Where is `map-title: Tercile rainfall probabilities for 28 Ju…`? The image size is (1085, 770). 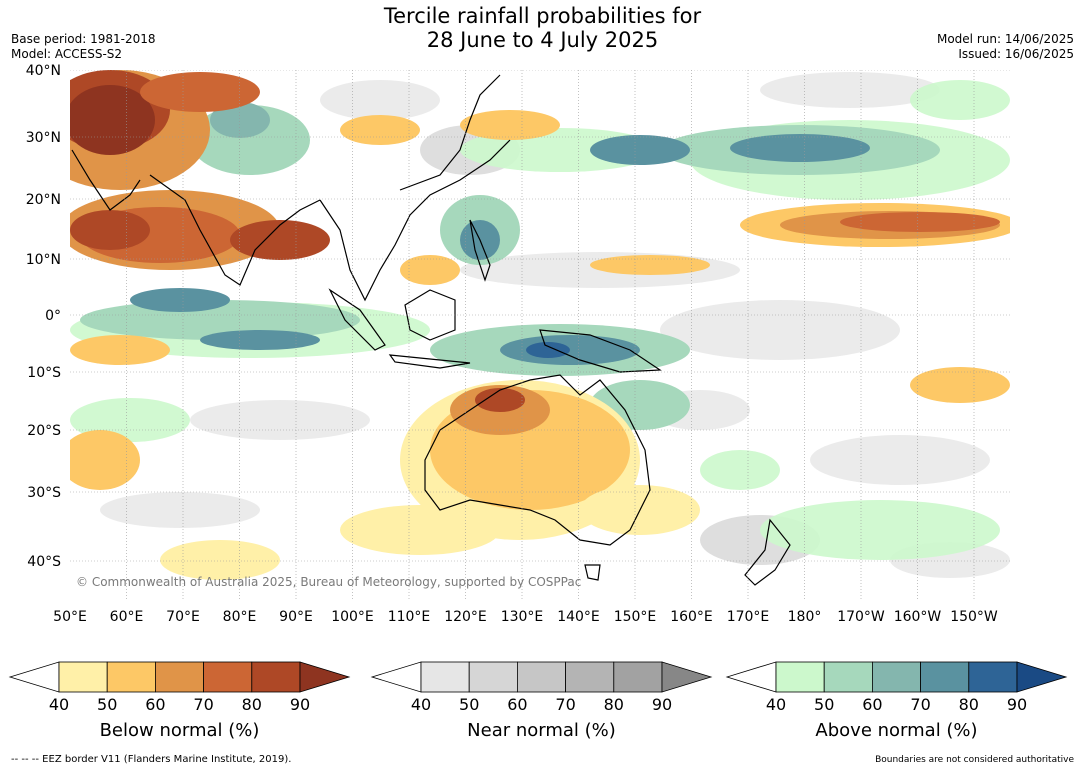 map-title: Tercile rainfall probabilities for 28 Ju… is located at coordinates (542, 28).